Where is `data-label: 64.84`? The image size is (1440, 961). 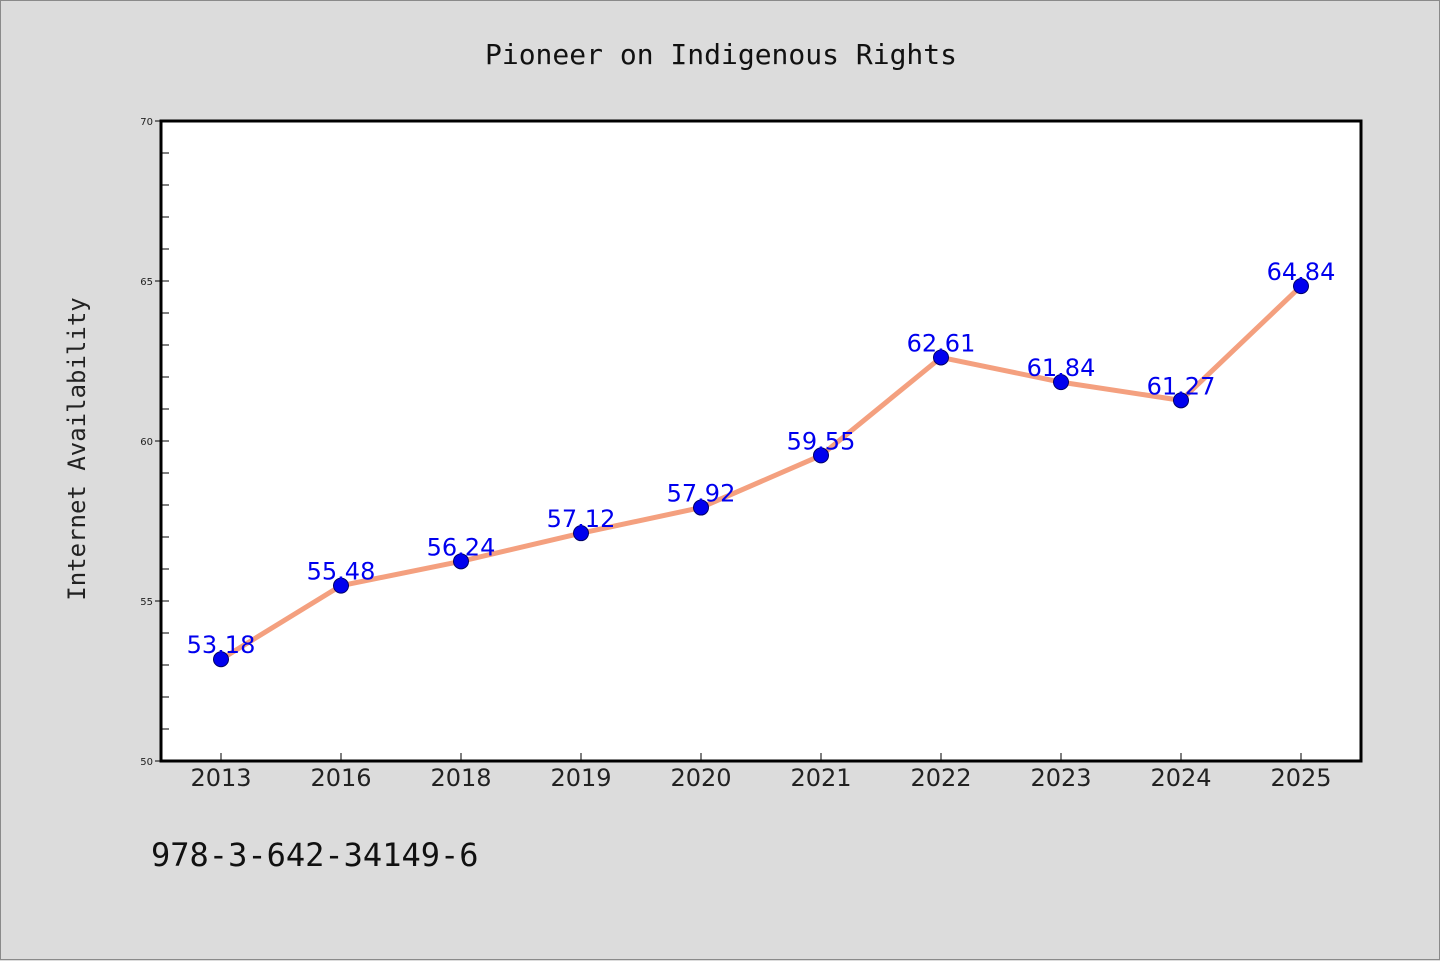 data-label: 64.84 is located at coordinates (1301, 272).